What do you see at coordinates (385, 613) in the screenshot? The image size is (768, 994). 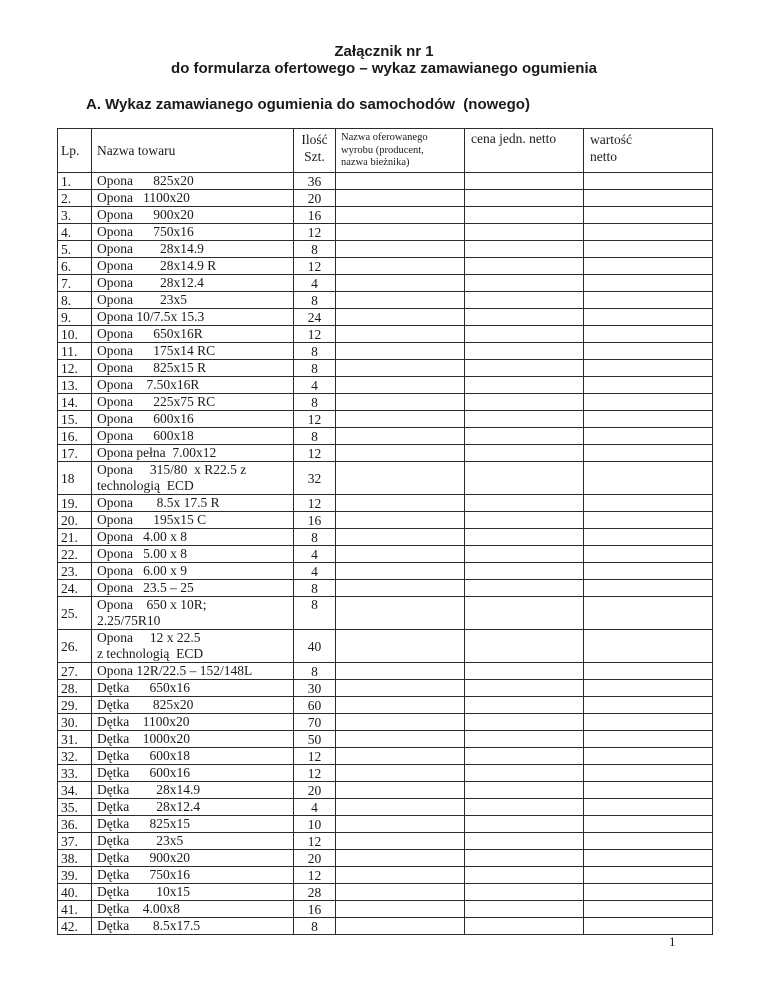 I see `table-row: 25. Opona 650 x 10R; 2.25/75R10 8` at bounding box center [385, 613].